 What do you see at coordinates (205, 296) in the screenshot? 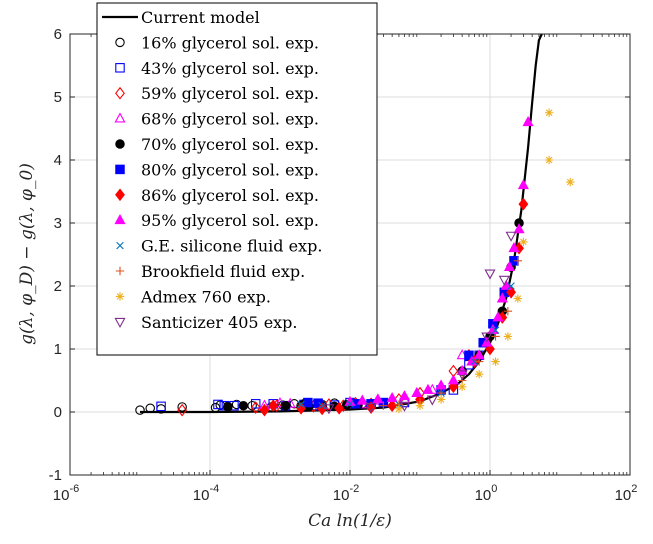
I see `legend-label: Admex 760 exp.` at bounding box center [205, 296].